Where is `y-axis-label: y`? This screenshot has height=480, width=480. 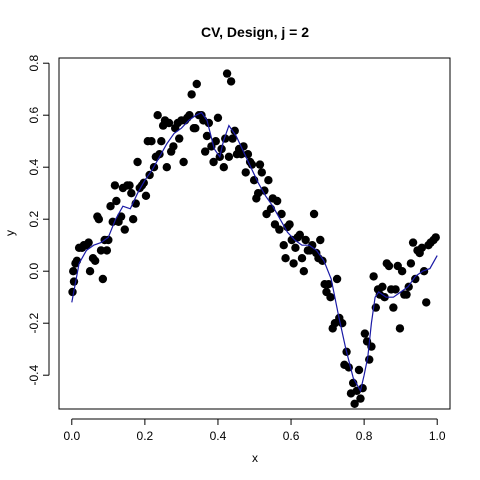 y-axis-label: y is located at coordinates (10, 233).